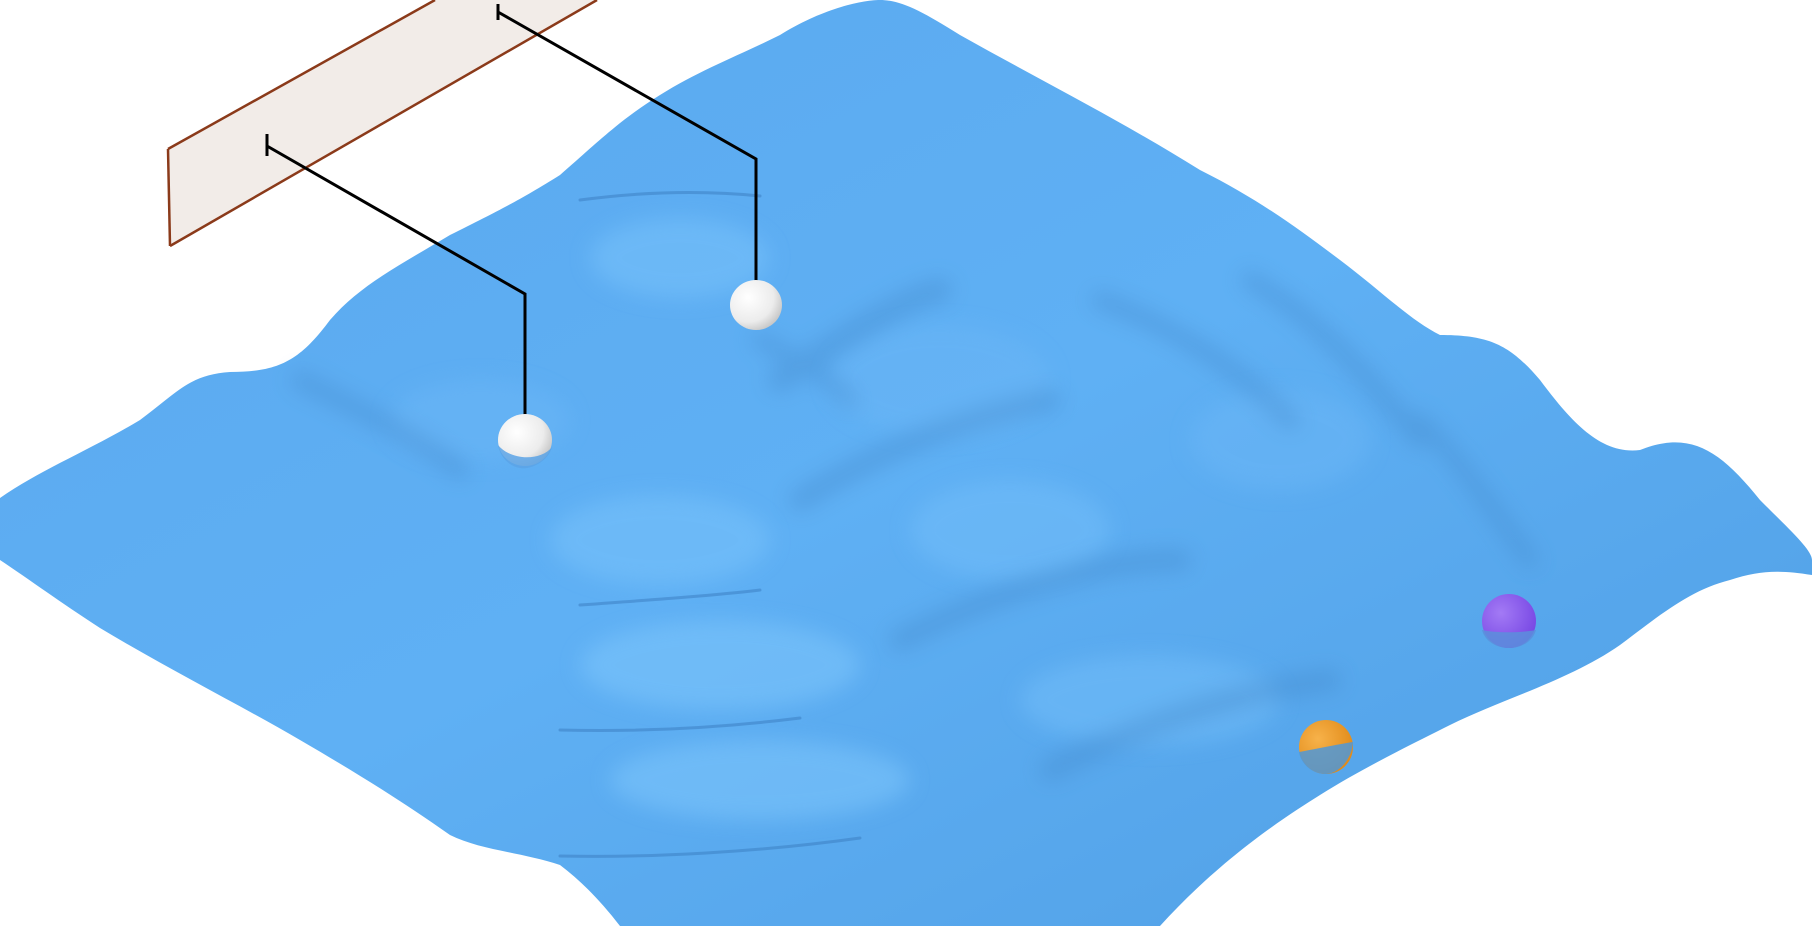 The width and height of the screenshot is (1812, 926). Describe the element at coordinates (1326, 747) in the screenshot. I see `orange-ball` at that location.